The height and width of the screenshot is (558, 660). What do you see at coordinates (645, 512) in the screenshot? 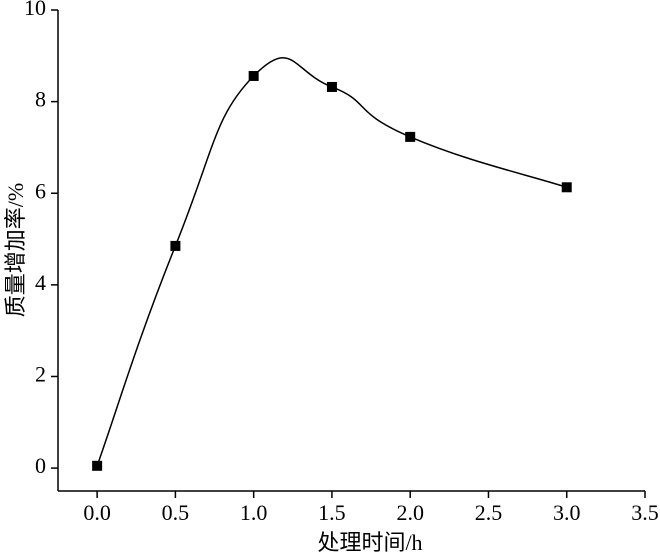
I see `x-tick-label: 3.5` at bounding box center [645, 512].